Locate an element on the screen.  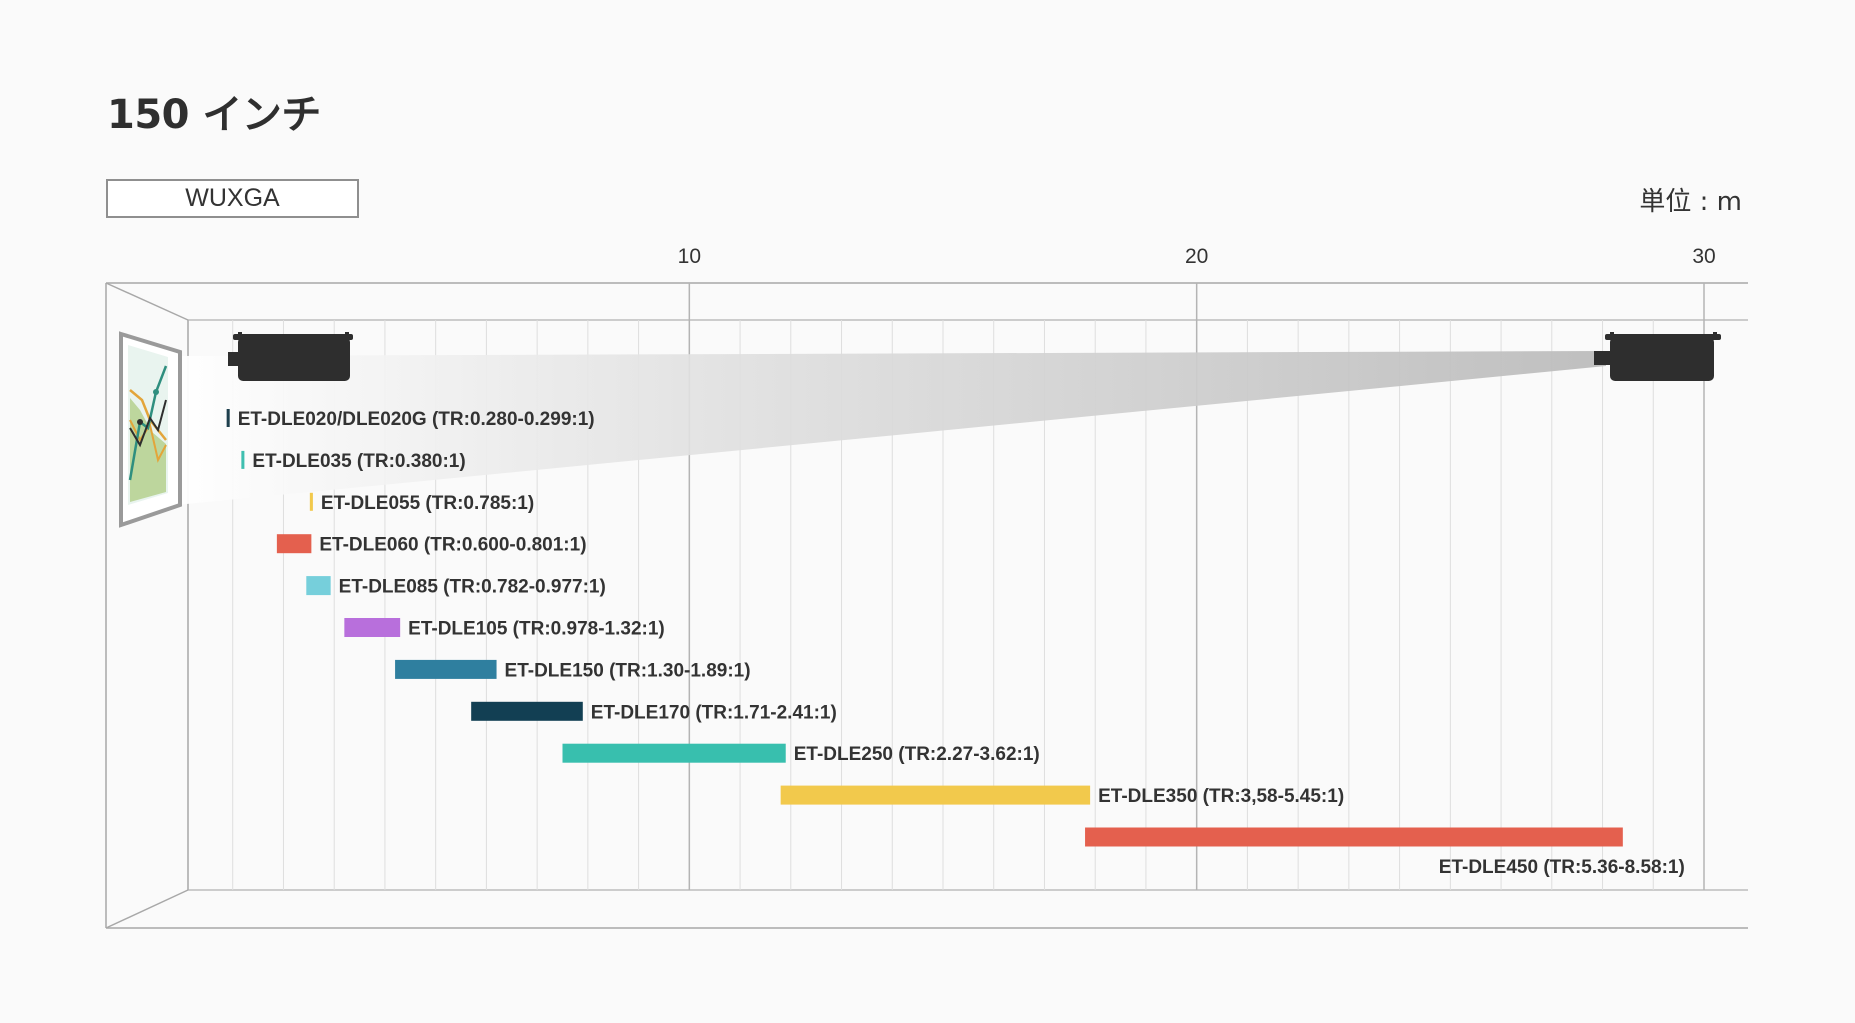
bar-label-10: ET-DLE450 (TR:5.36-8.58:1) is located at coordinates (1562, 867).